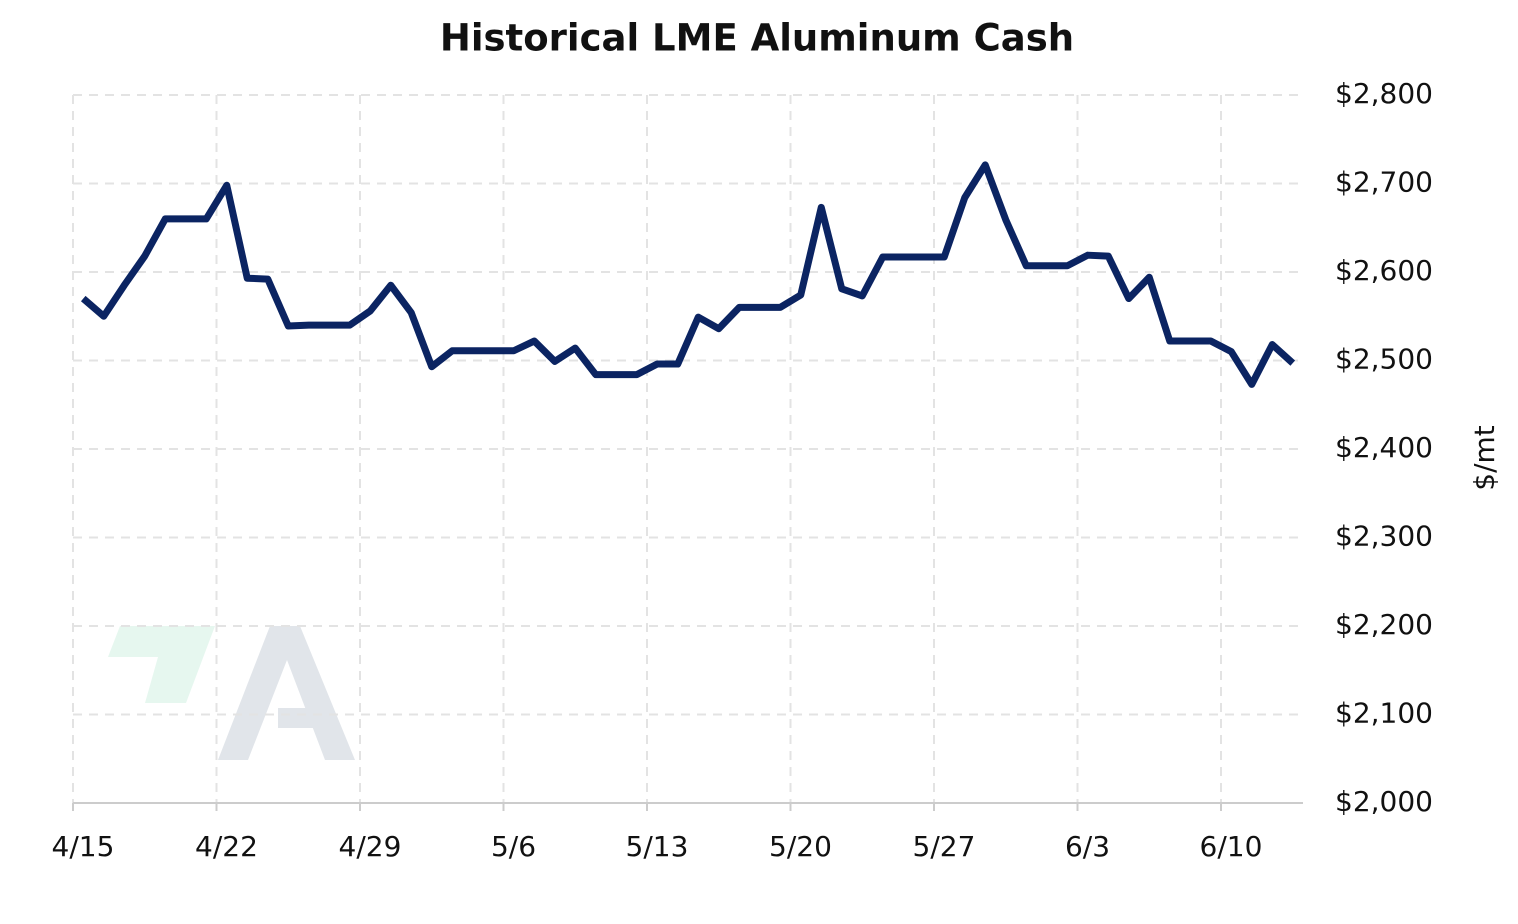 The width and height of the screenshot is (1518, 924). Describe the element at coordinates (83, 846) in the screenshot. I see `x-tick-label: 4/15` at that location.